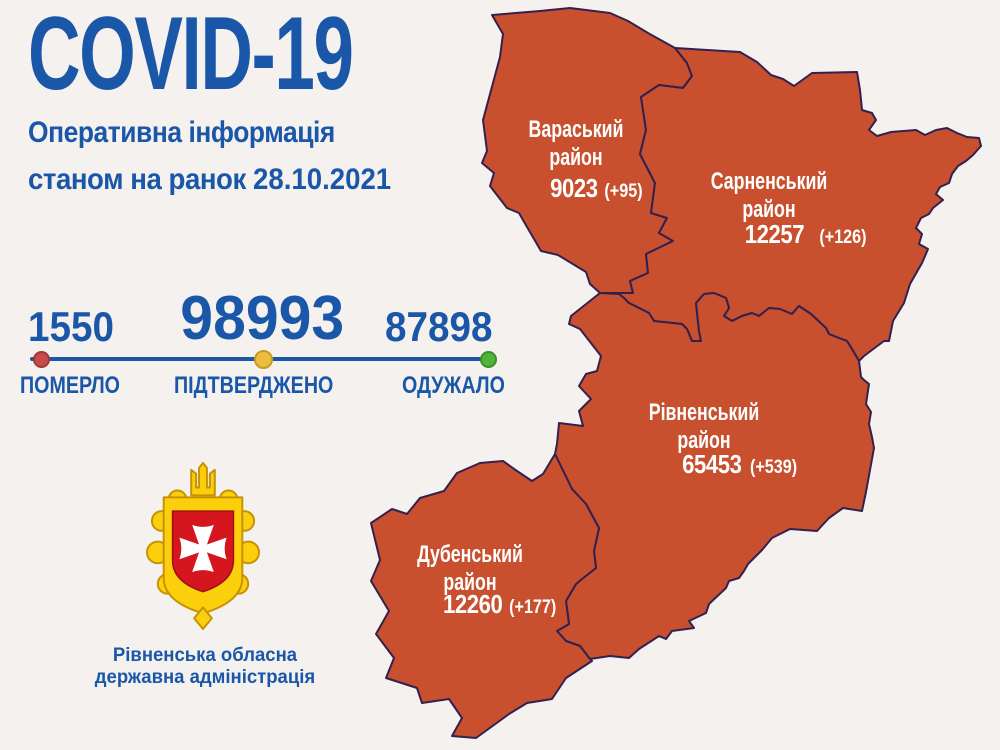 The height and width of the screenshot is (750, 1000). I want to click on rivnenskyi-delta: (+539), so click(774, 467).